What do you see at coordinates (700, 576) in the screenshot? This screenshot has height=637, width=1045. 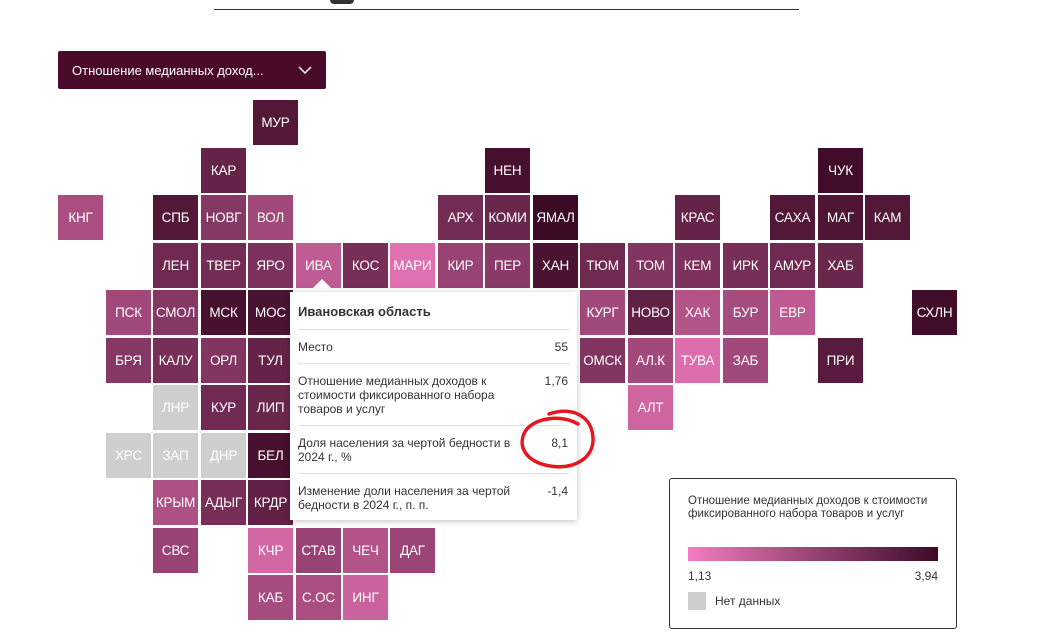 I see `legend-min: 1,13` at bounding box center [700, 576].